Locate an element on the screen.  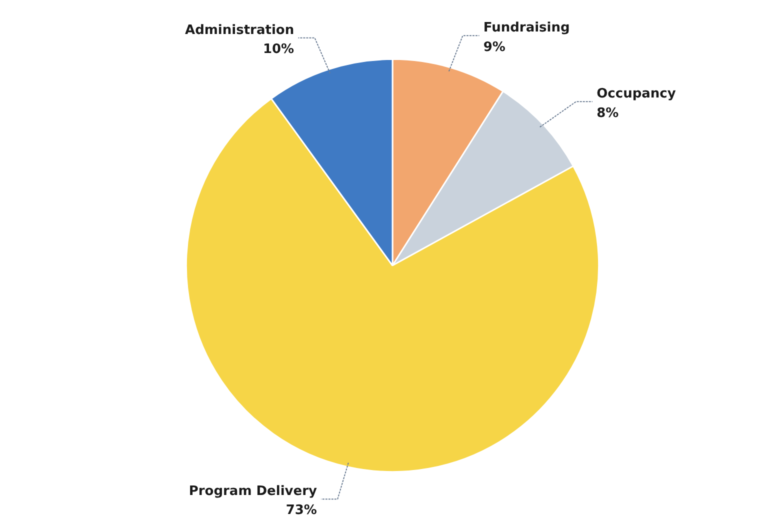
data-label: 10% is located at coordinates (278, 50).